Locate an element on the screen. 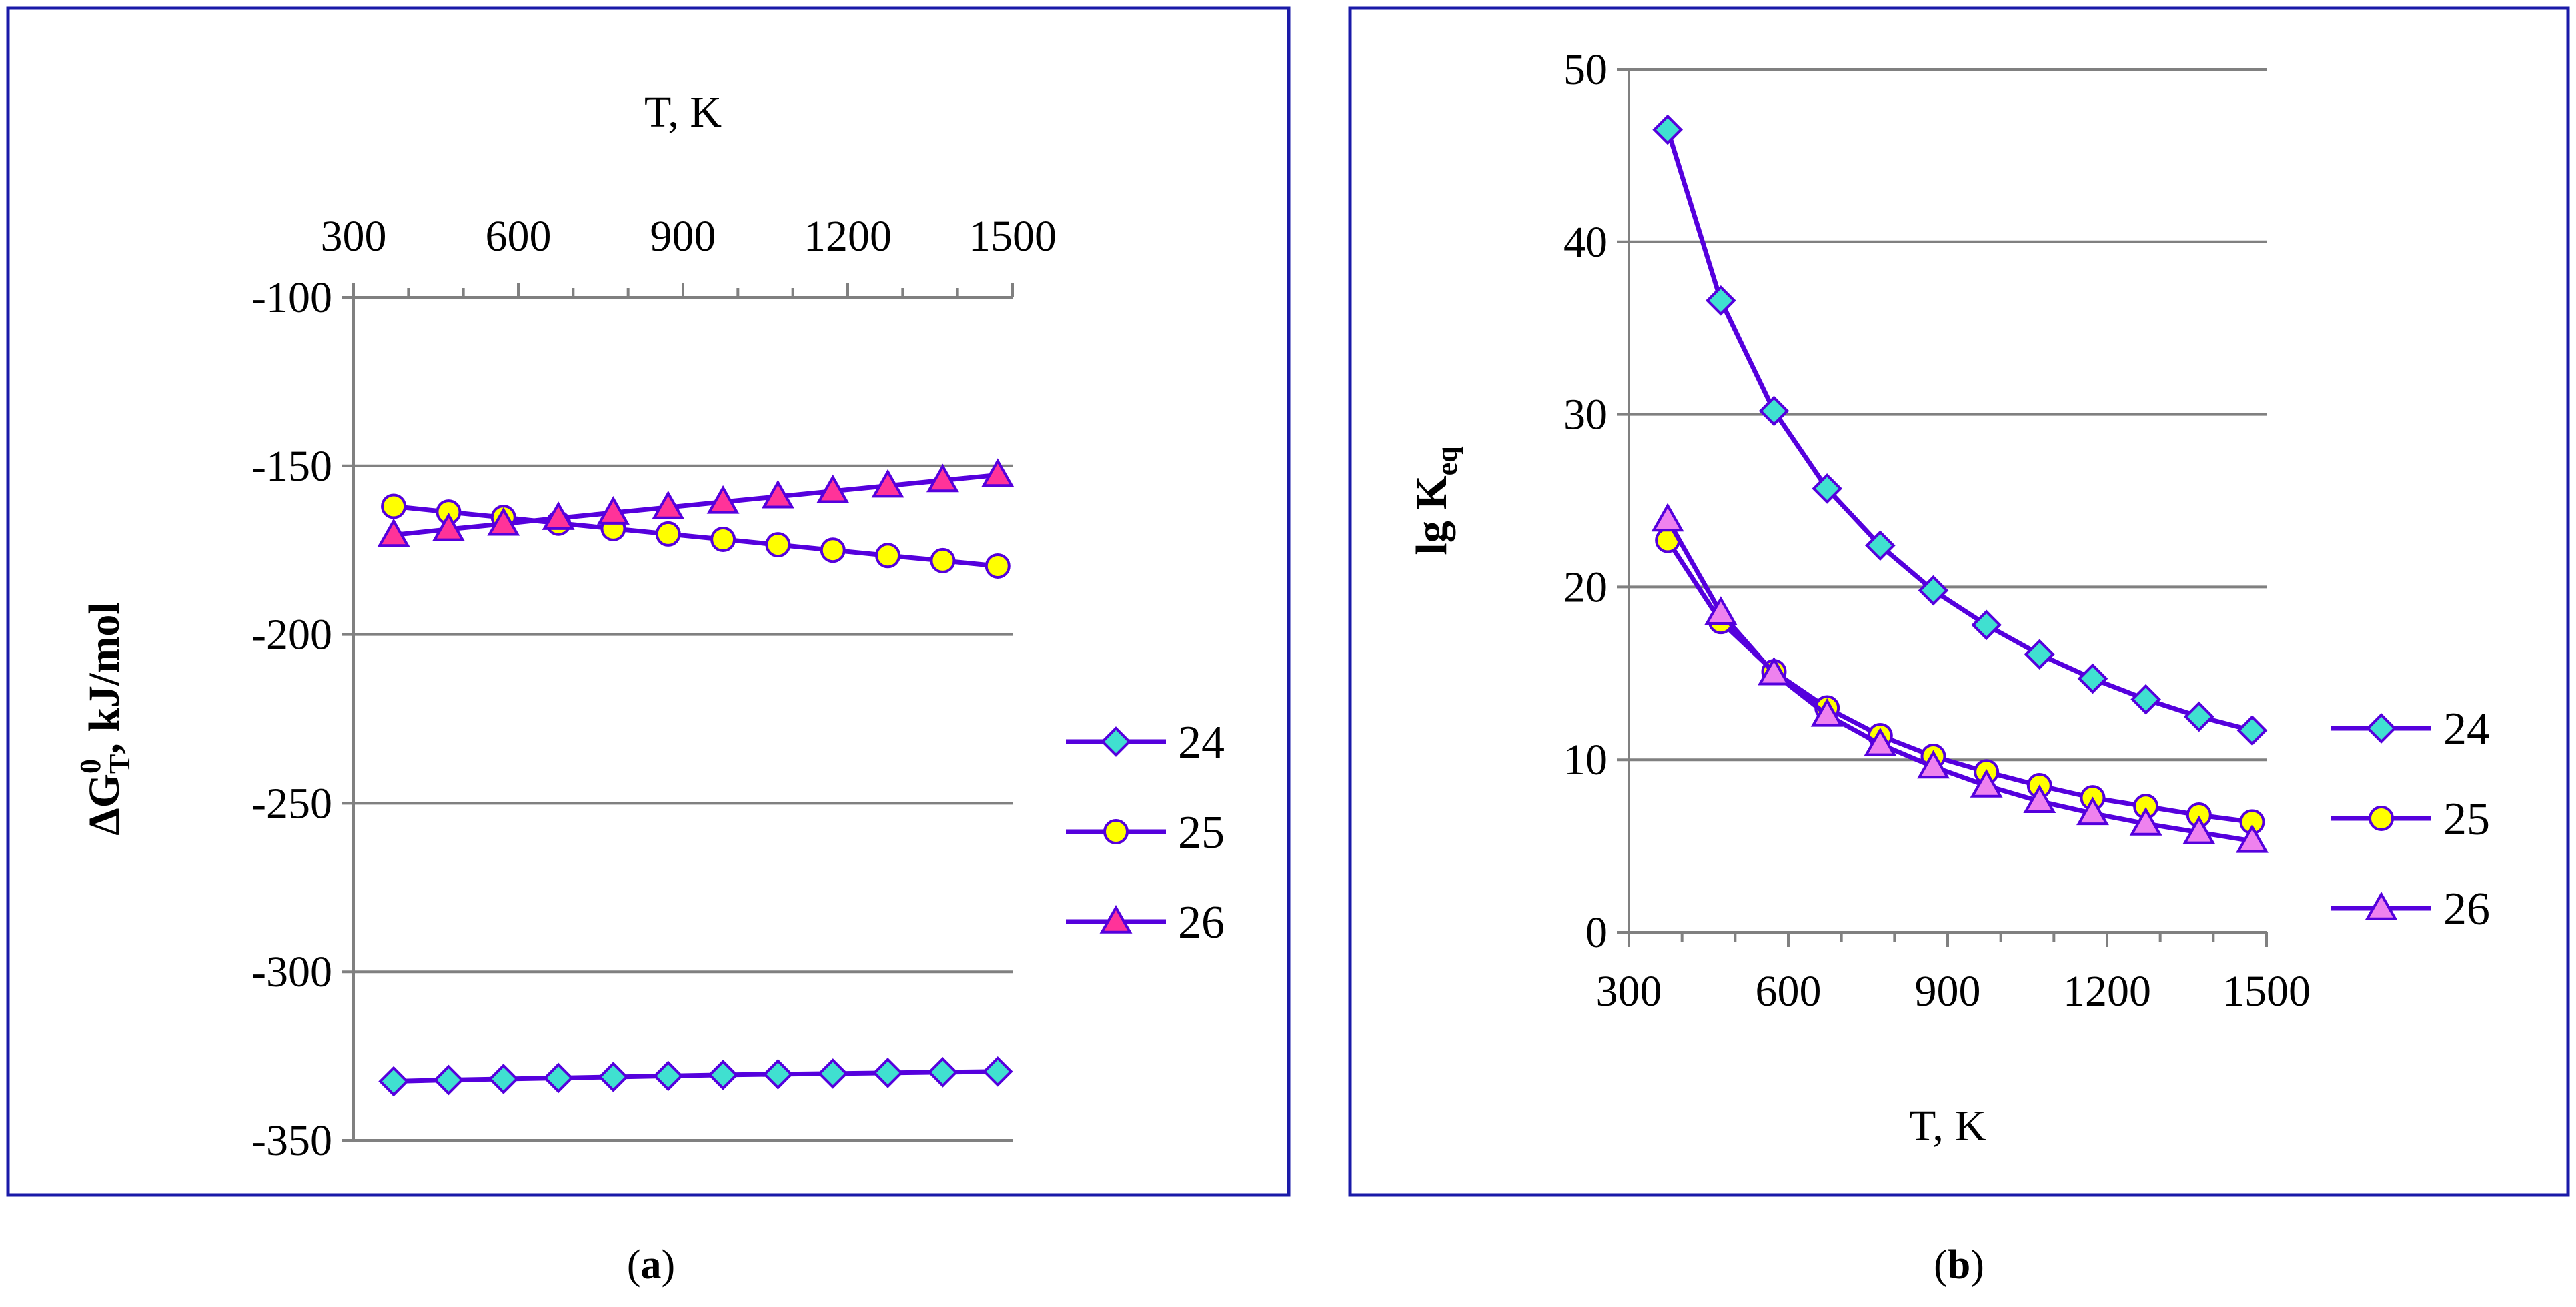  a-x-tick-label-1: 600 is located at coordinates (519, 236).